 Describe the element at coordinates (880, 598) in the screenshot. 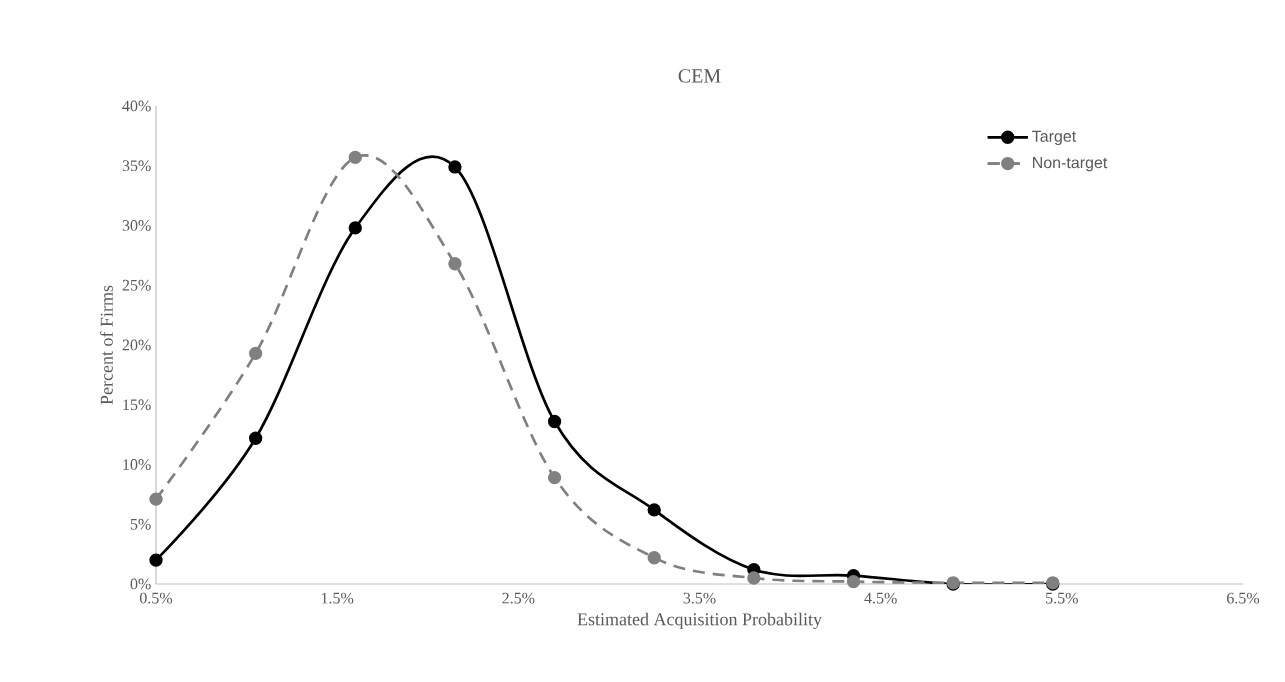

I see `x-tick-label: 4.5%` at that location.